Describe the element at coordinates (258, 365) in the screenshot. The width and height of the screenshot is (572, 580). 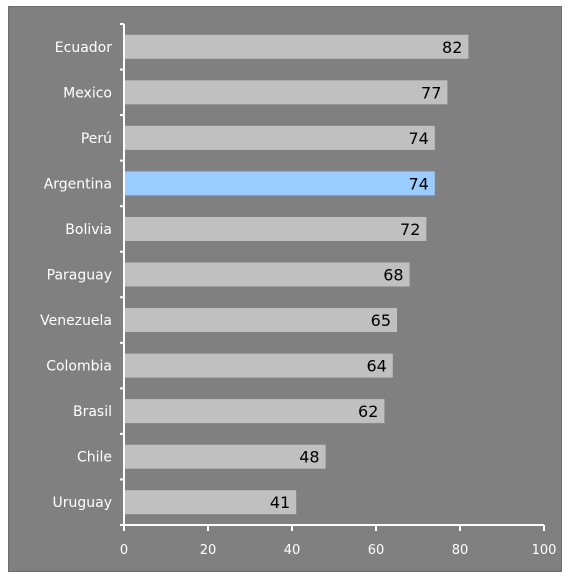
I see `bar-colombia` at that location.